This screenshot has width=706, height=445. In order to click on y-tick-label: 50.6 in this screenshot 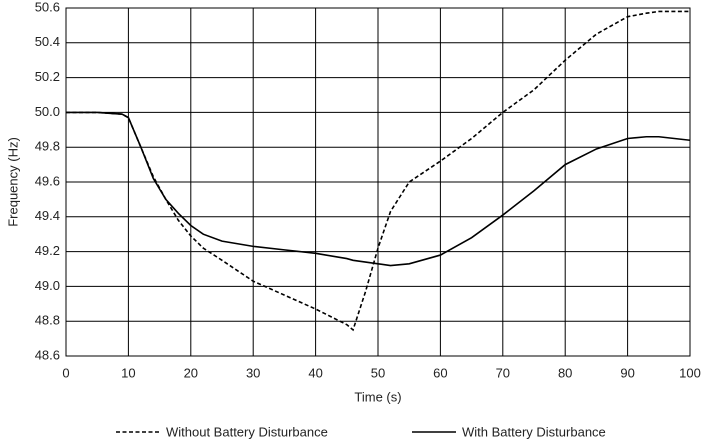, I will do `click(47, 7)`.